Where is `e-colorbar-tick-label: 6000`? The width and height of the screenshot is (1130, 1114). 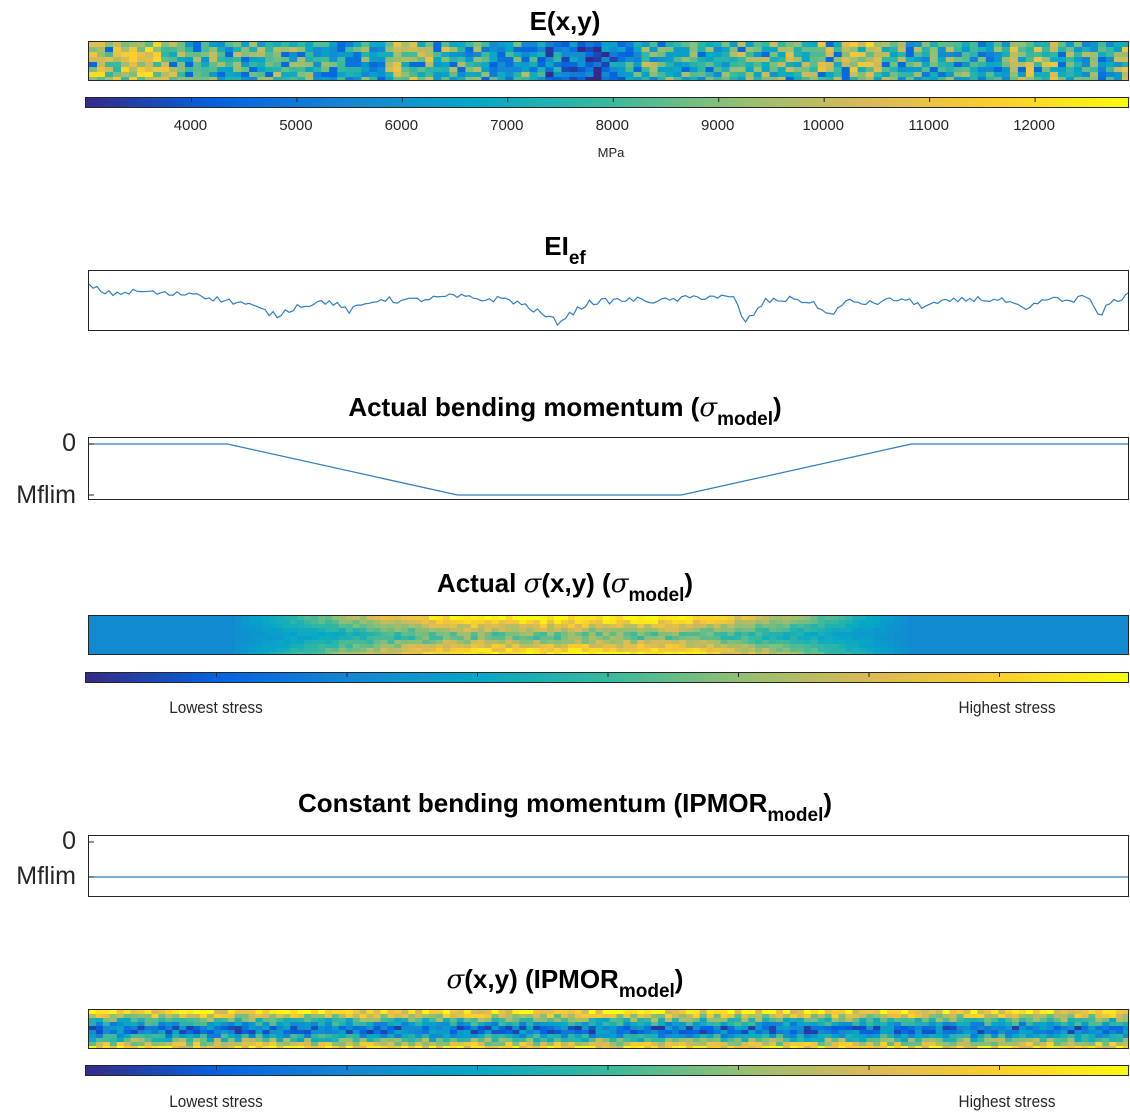 e-colorbar-tick-label: 6000 is located at coordinates (401, 125).